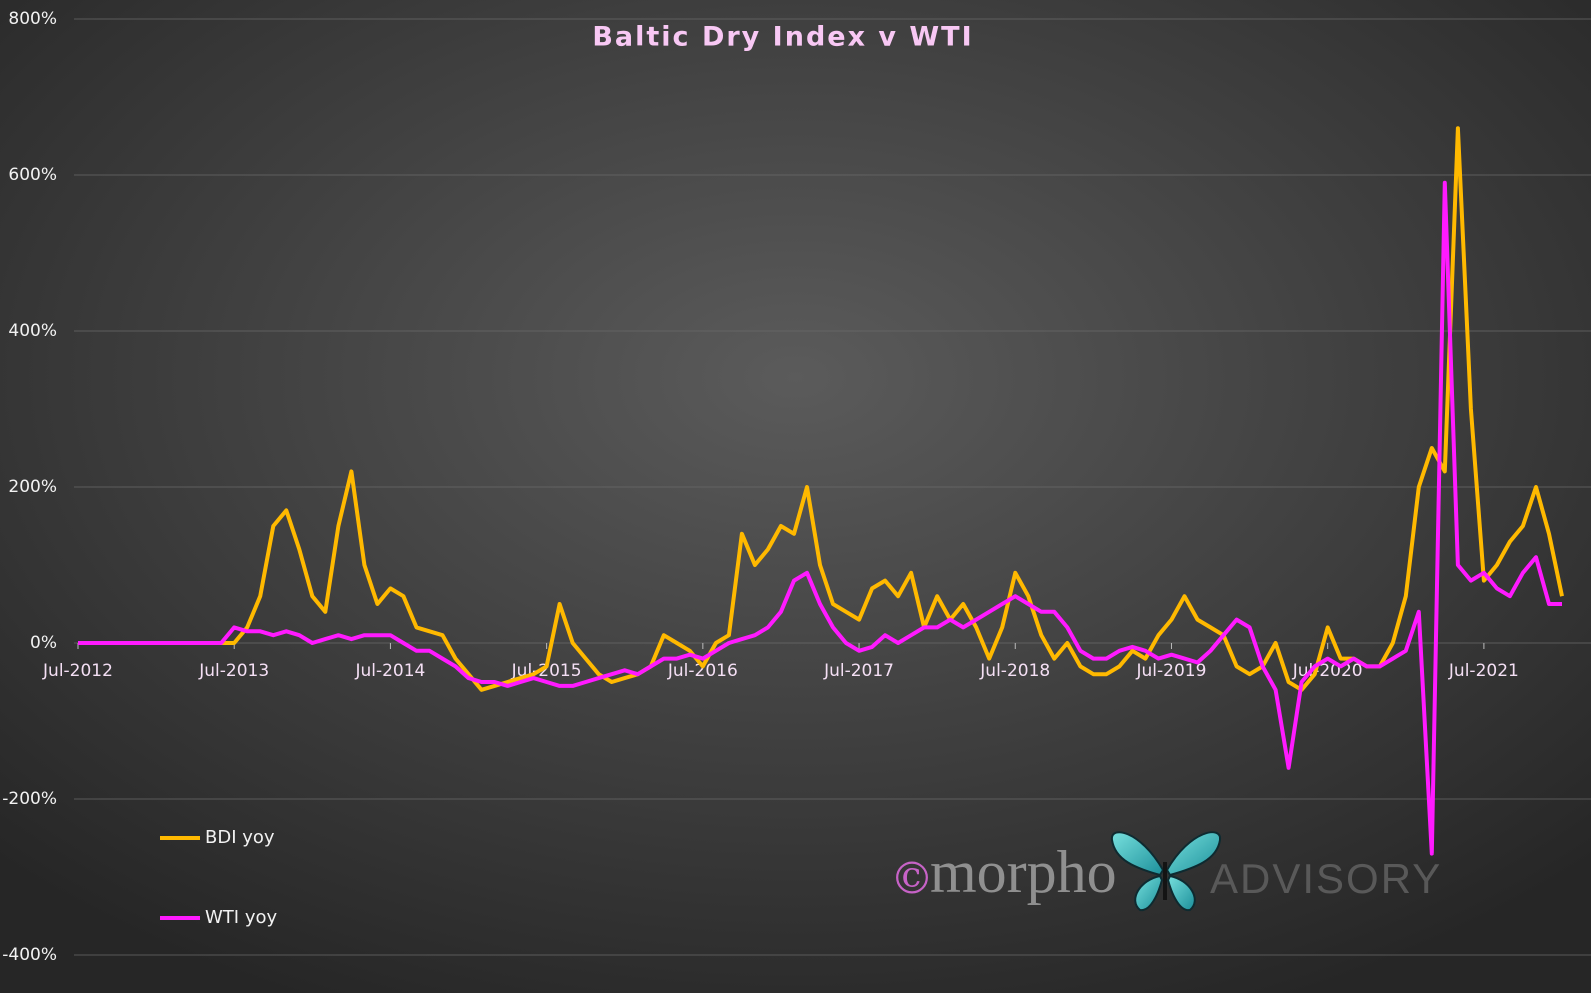 The width and height of the screenshot is (1591, 993). What do you see at coordinates (782, 37) in the screenshot?
I see `chart-title: Baltic Dry Index v WTI` at bounding box center [782, 37].